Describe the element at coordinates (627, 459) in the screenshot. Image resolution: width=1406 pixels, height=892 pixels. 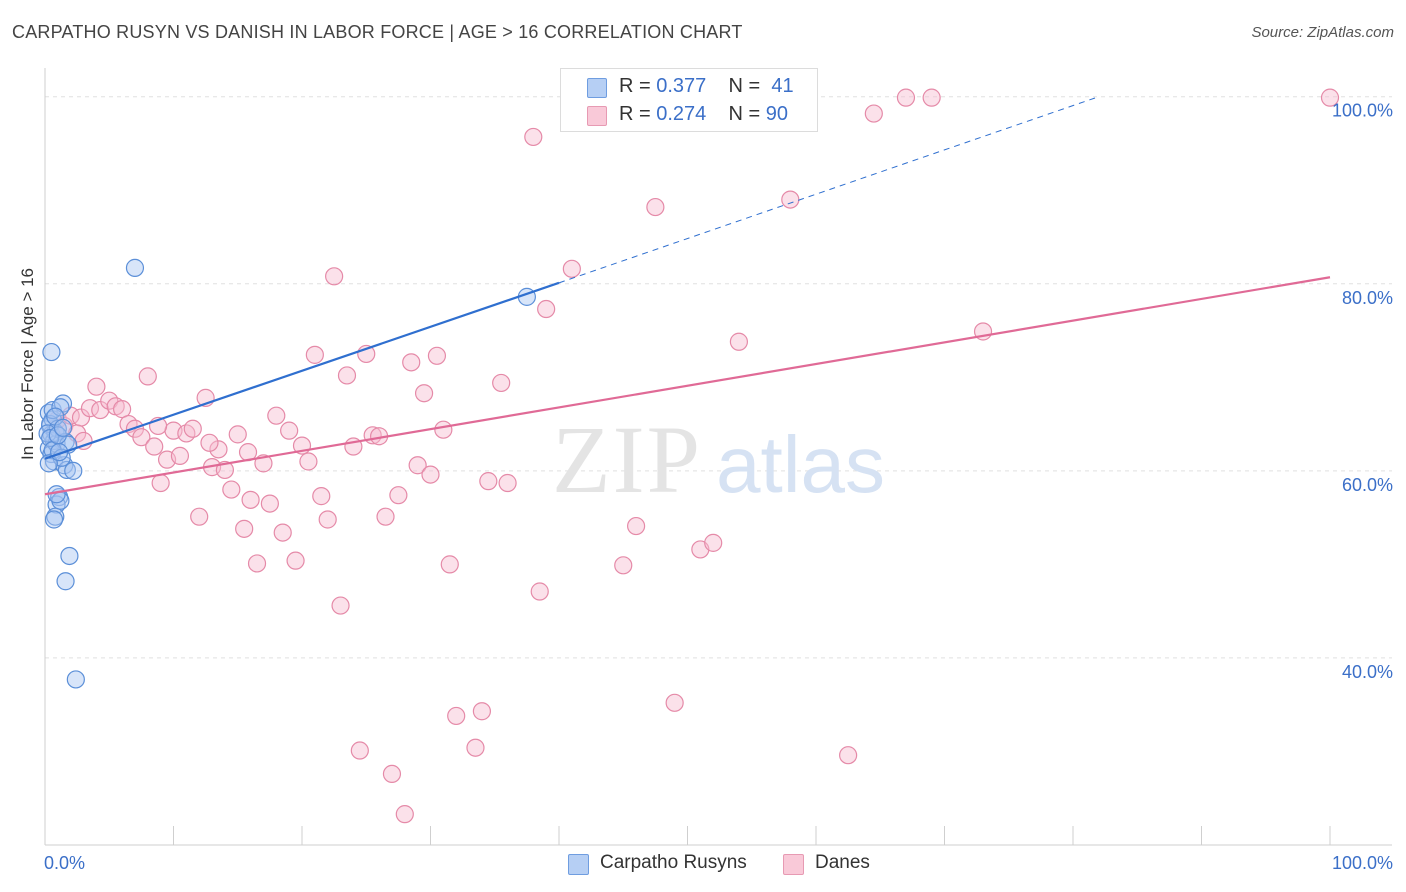
I see `watermark-zip: ZIP` at that location.